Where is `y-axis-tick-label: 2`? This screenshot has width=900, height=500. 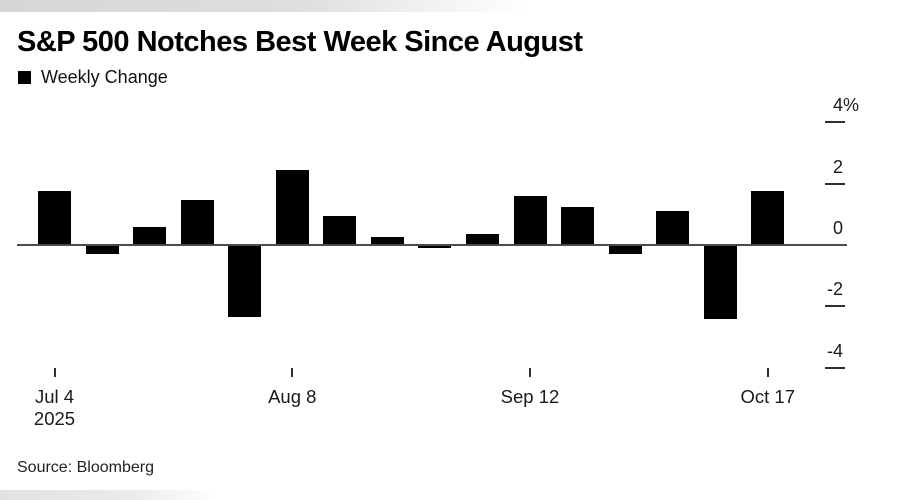
y-axis-tick-label: 2 is located at coordinates (838, 166).